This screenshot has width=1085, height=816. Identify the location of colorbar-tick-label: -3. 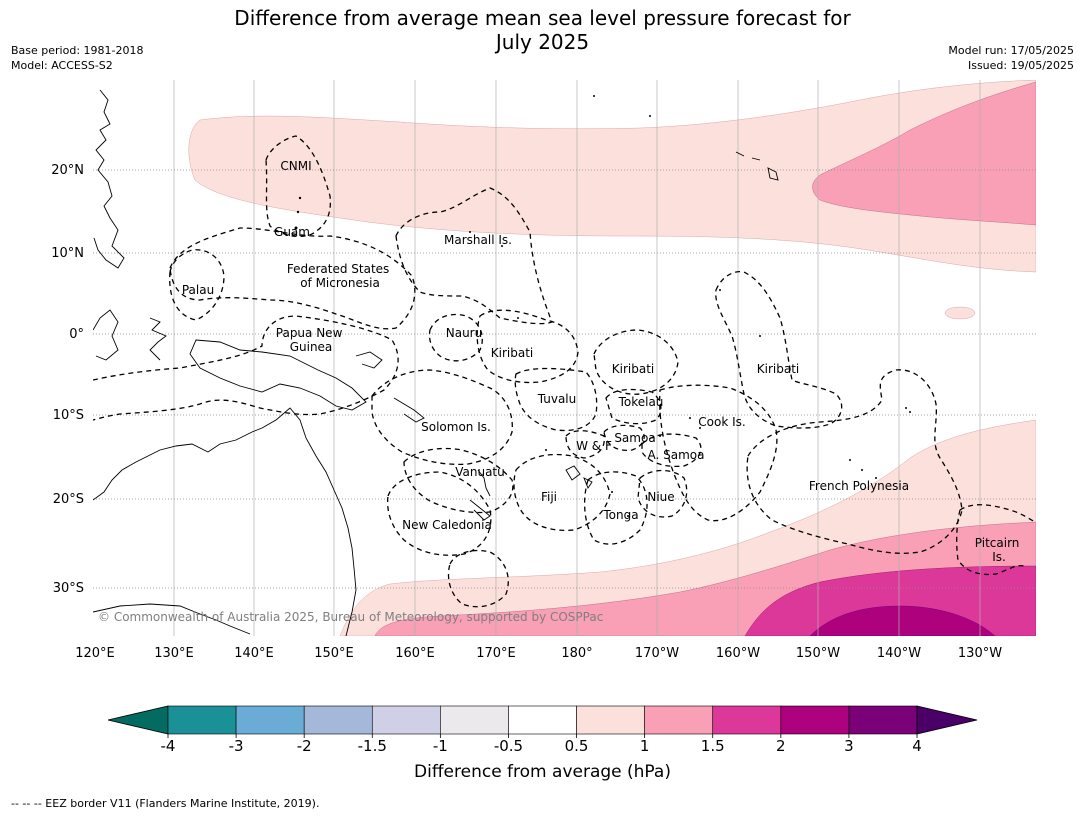
(236, 746).